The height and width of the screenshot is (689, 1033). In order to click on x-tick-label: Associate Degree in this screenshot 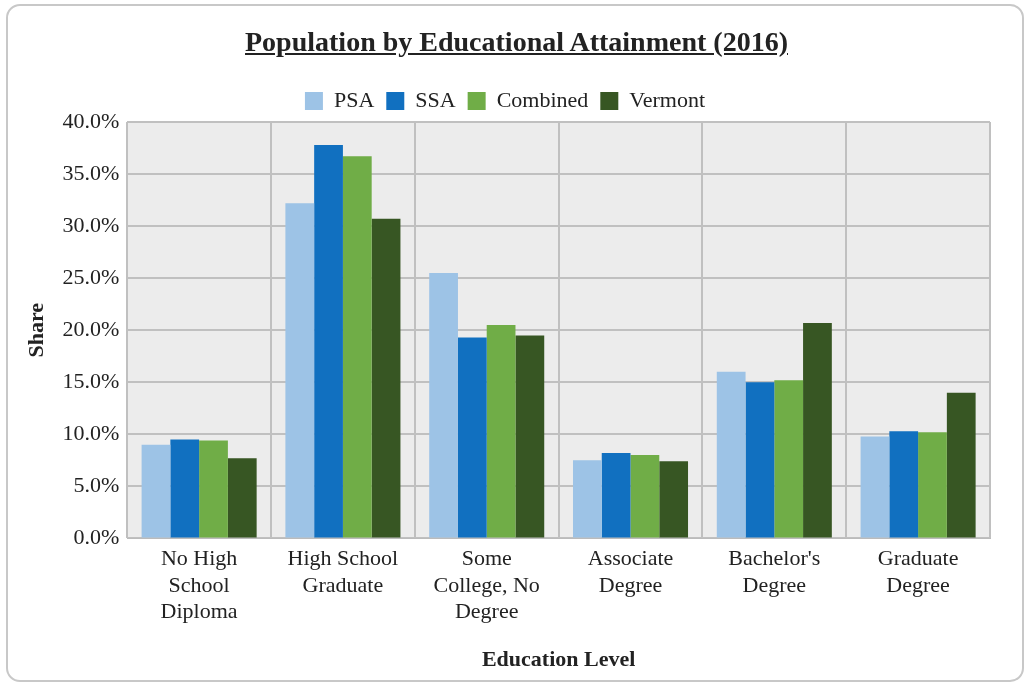, I will do `click(630, 571)`.